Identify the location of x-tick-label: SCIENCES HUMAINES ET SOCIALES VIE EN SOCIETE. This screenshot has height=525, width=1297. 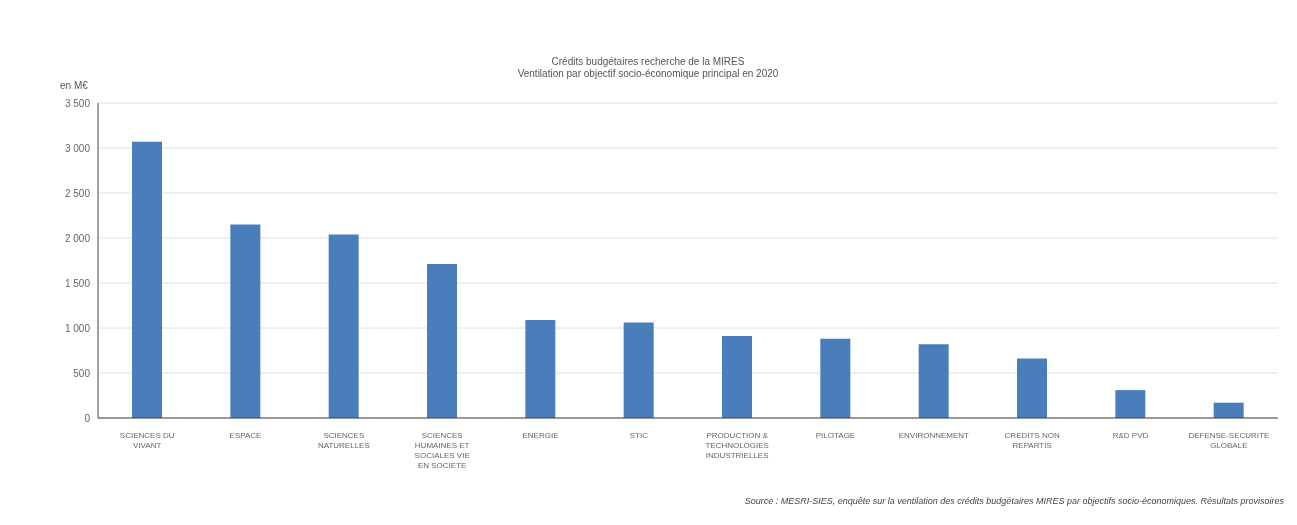
(442, 450).